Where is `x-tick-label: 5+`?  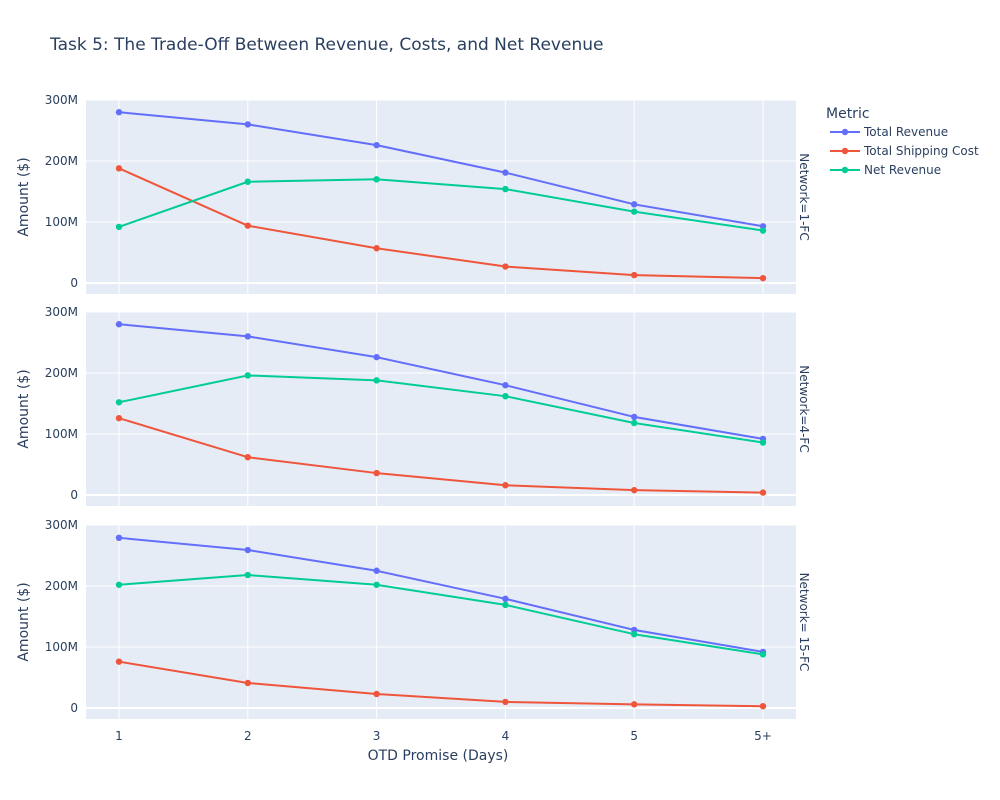 x-tick-label: 5+ is located at coordinates (763, 736).